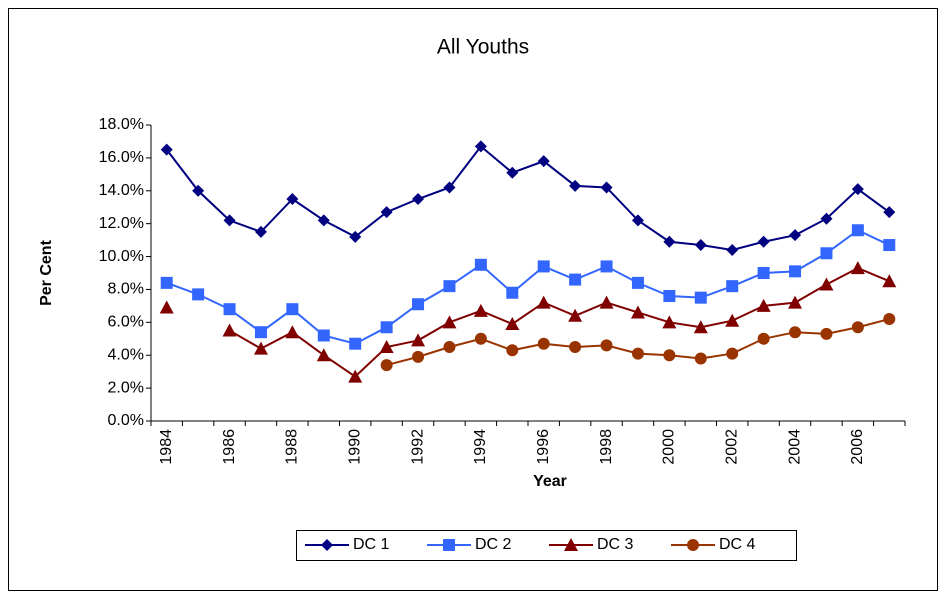  I want to click on y-tick-label: 6.0%, so click(126, 322).